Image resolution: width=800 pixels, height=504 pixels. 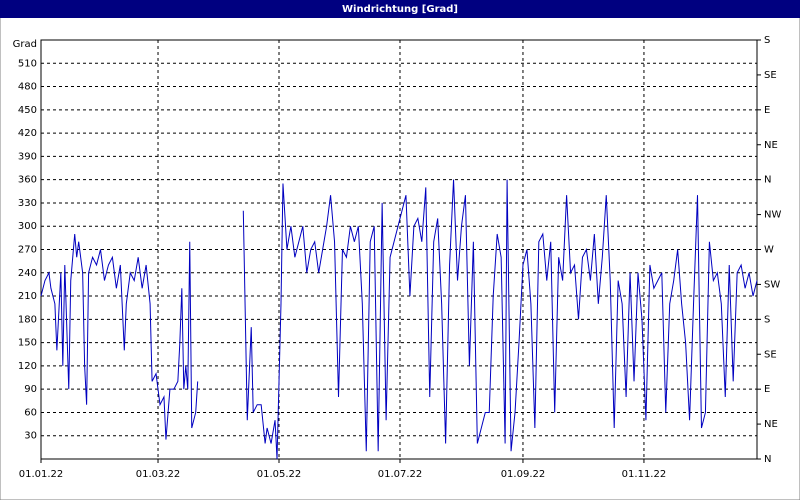 I want to click on y-tick-label: 30, so click(x=30, y=436).